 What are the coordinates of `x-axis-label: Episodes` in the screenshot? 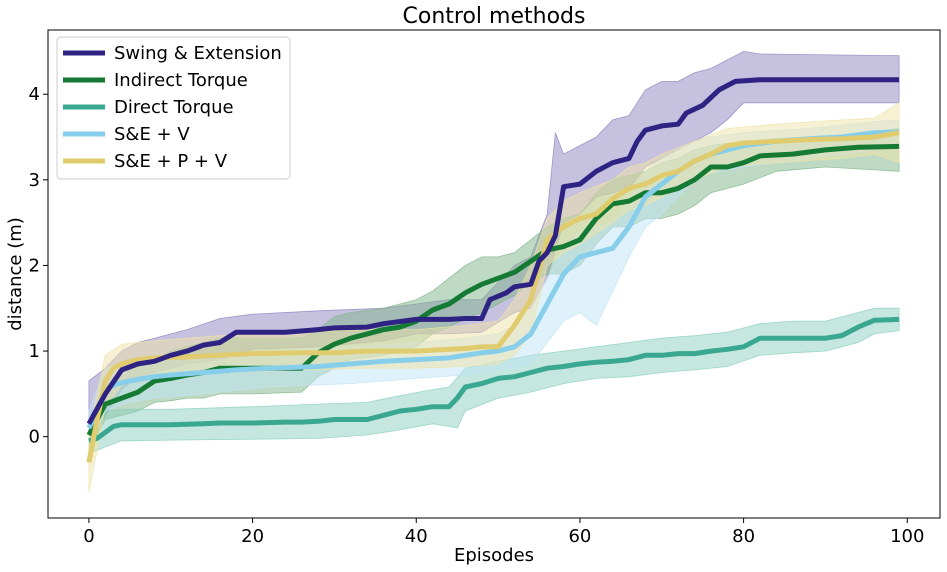 It's located at (494, 555).